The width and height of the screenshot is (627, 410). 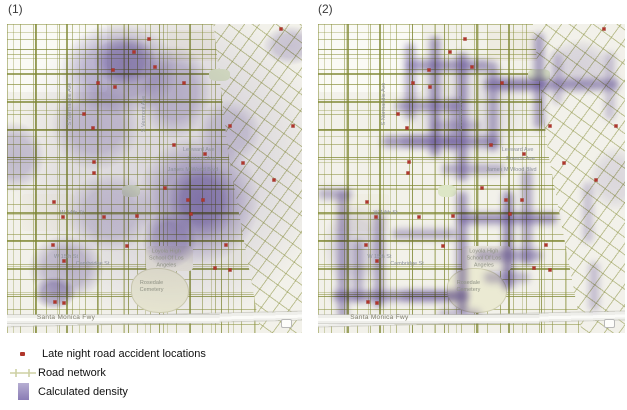 I want to click on legend-label: Road network, so click(x=72, y=372).